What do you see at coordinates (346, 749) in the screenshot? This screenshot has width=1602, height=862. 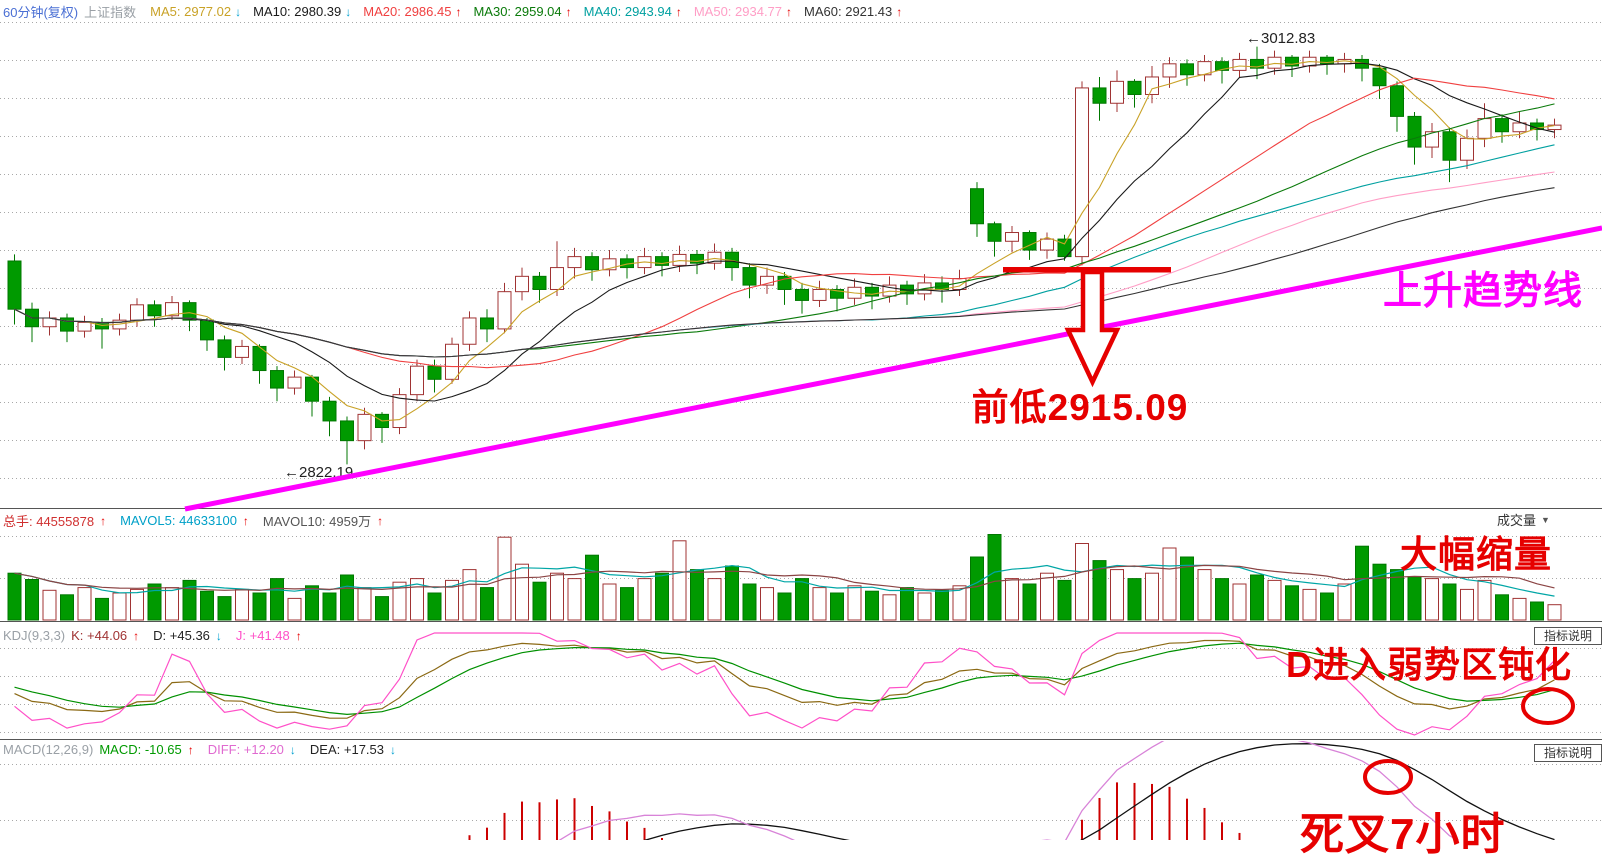 I see `macd-dea-value: DEA: +17.53` at bounding box center [346, 749].